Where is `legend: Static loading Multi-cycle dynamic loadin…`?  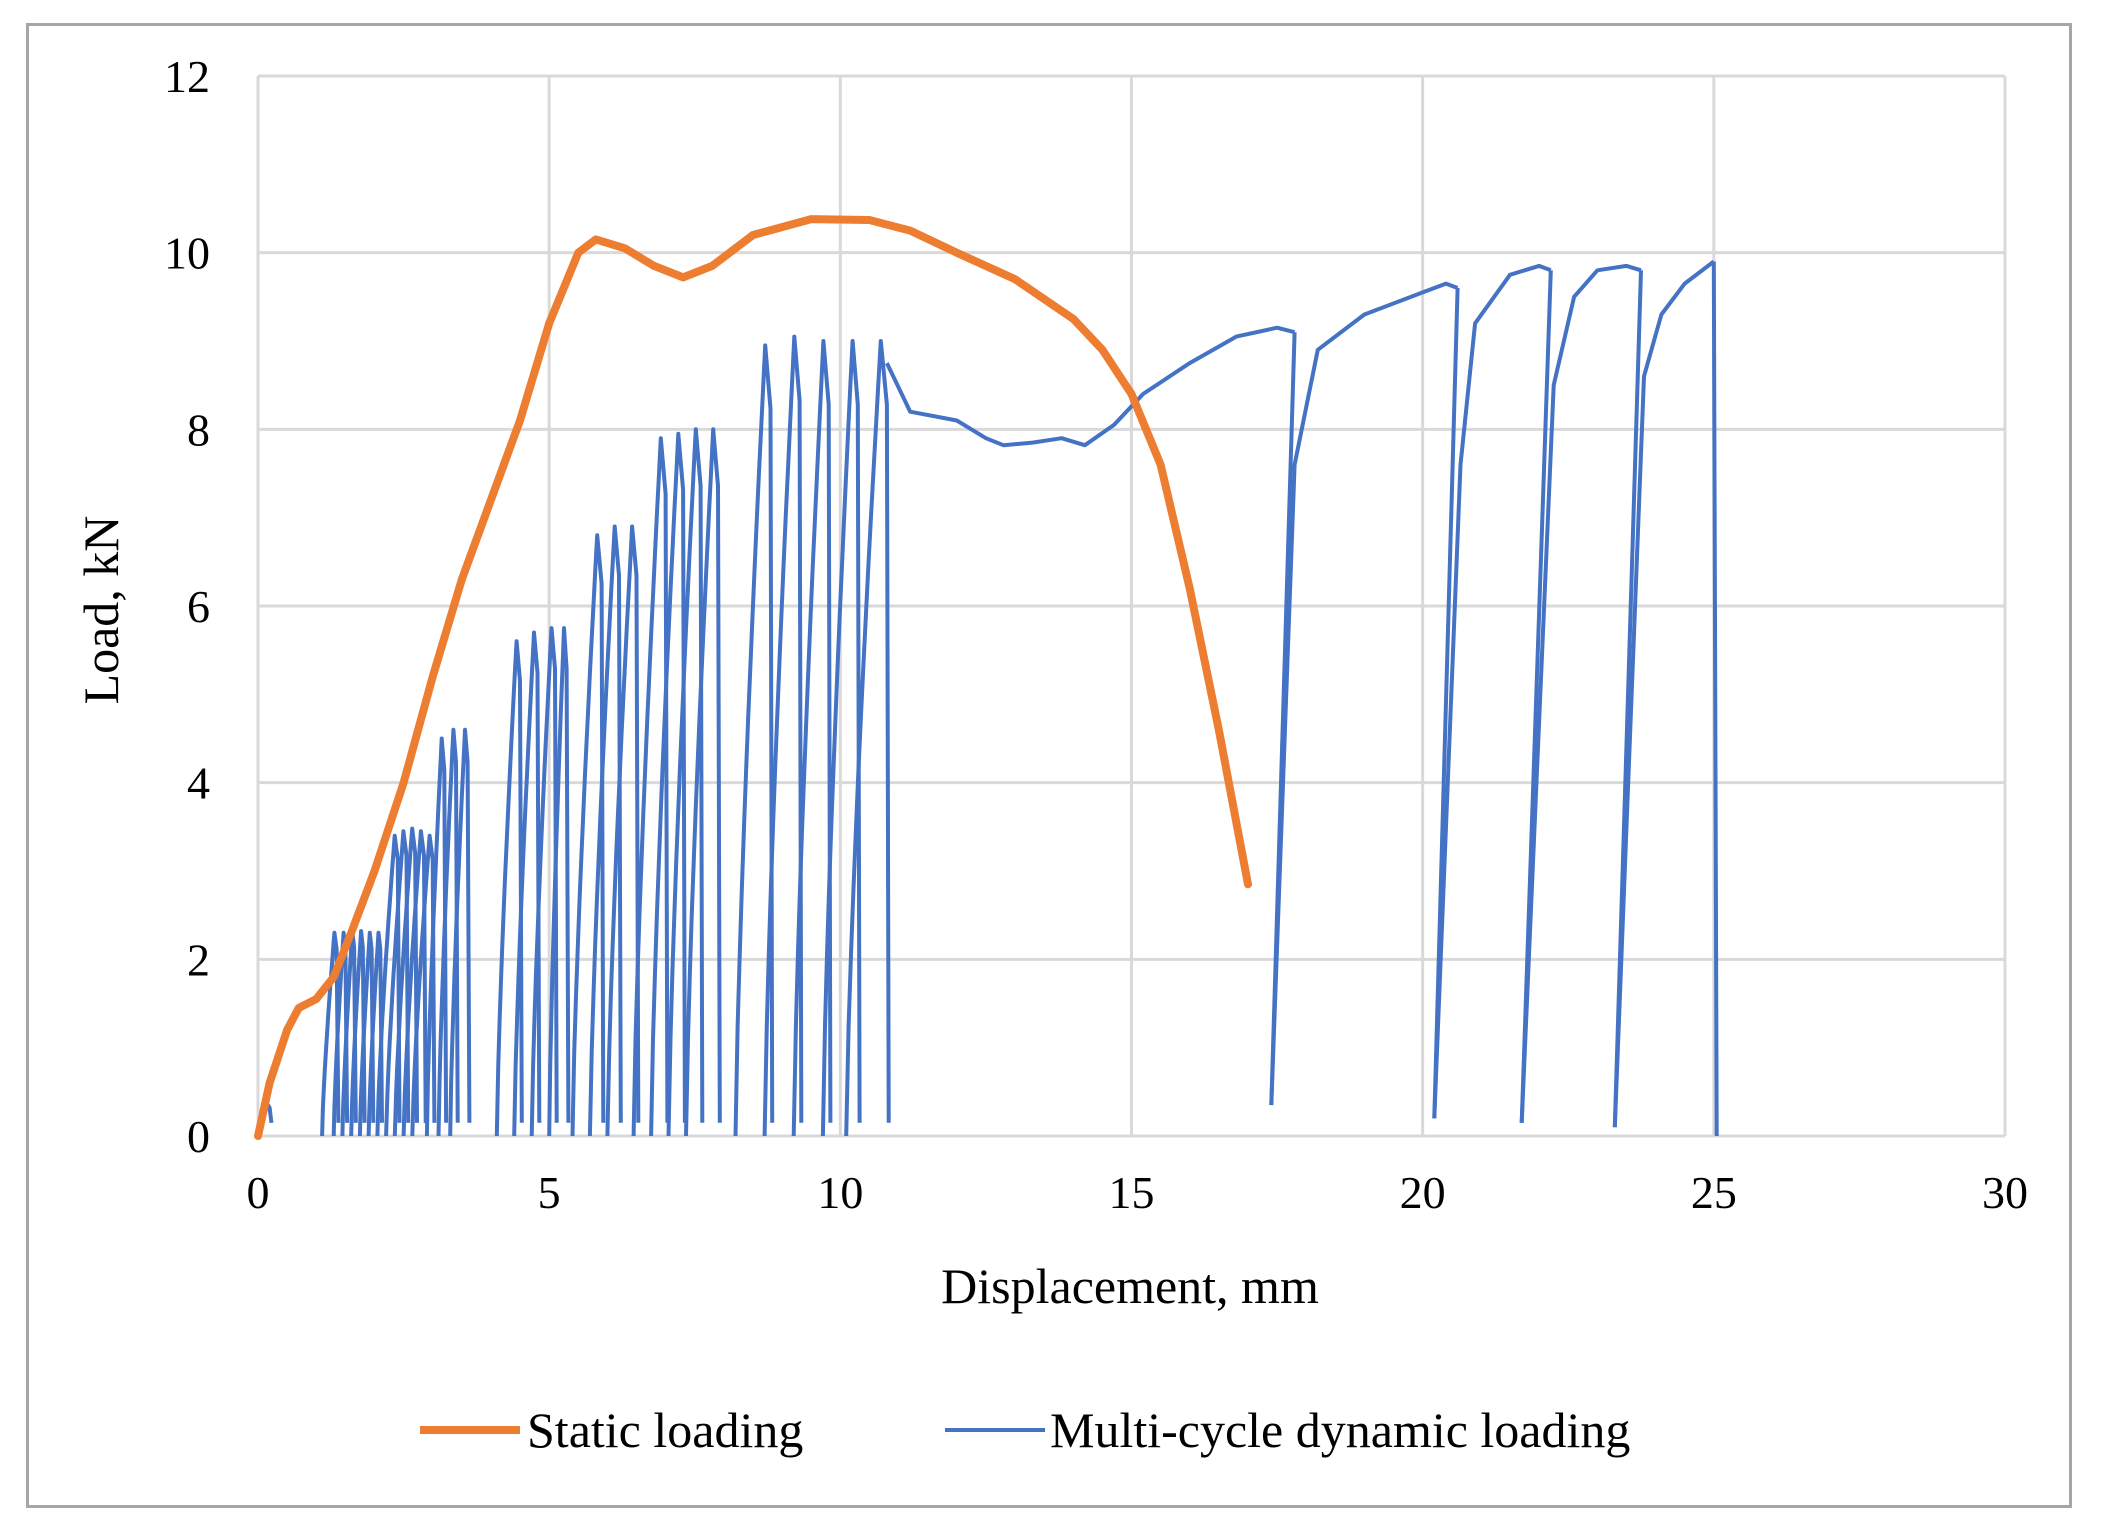 legend: Static loading Multi-cycle dynamic loadin… is located at coordinates (1025, 1430).